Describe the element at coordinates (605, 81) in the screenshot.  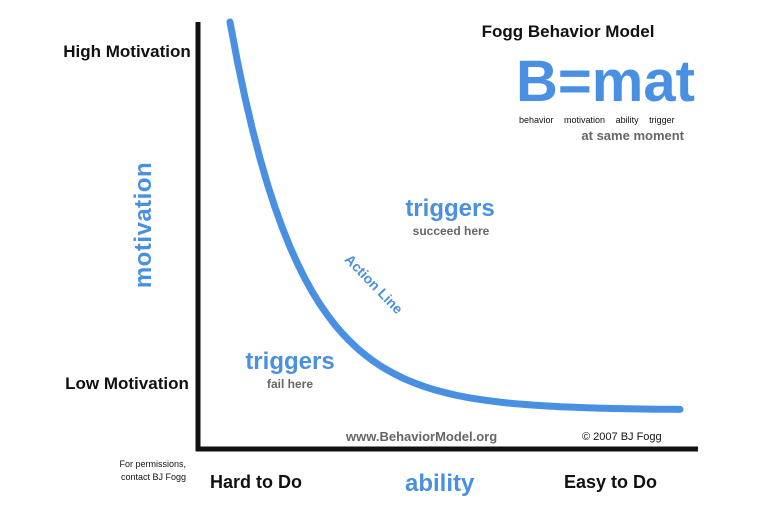
I see `formula: B=mat` at that location.